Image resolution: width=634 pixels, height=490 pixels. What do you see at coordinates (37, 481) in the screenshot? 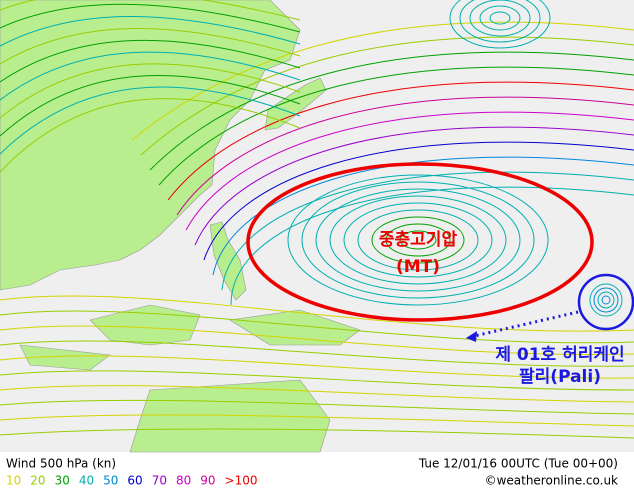
I see `legend-entry: 20` at bounding box center [37, 481].